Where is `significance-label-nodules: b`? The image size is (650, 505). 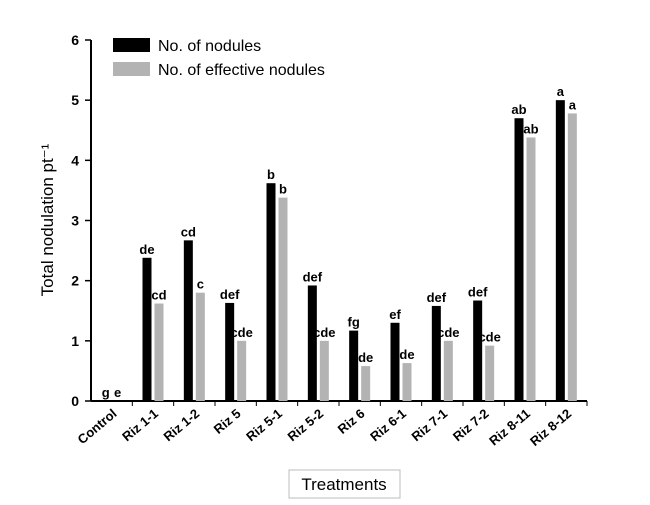
significance-label-nodules: b is located at coordinates (271, 174).